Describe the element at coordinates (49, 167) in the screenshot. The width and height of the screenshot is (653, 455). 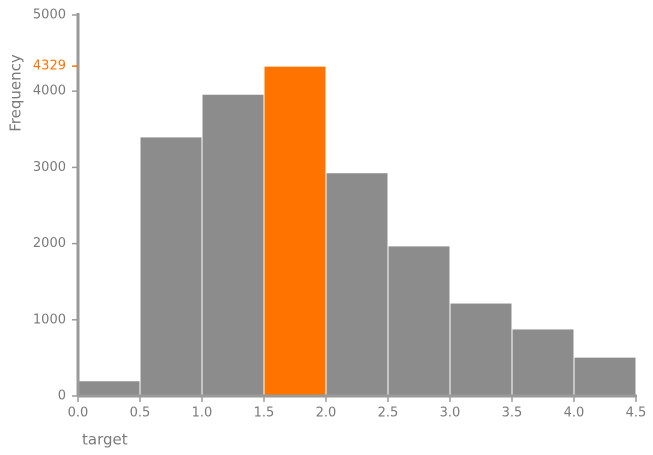
I see `y-tick-label: 3000` at that location.